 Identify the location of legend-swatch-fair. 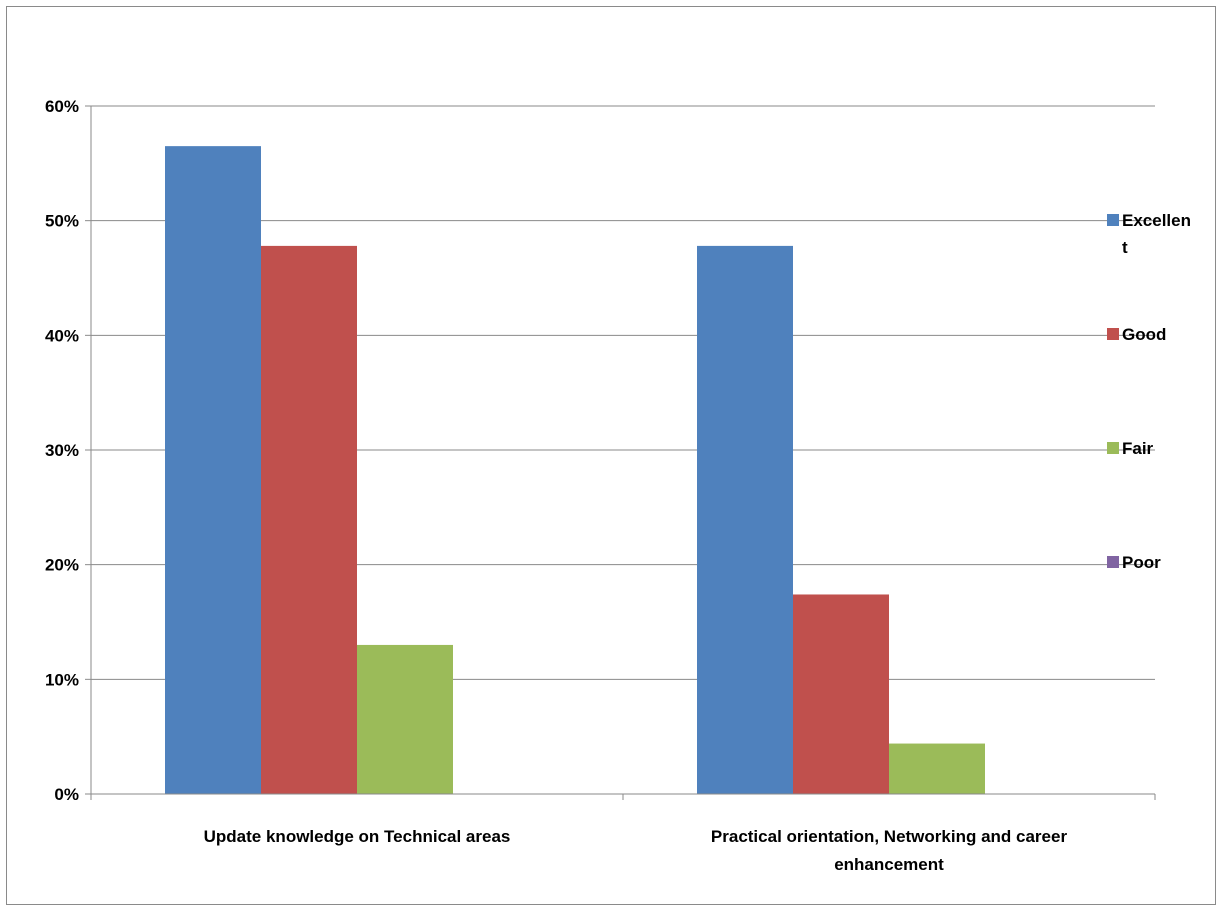
(1113, 448).